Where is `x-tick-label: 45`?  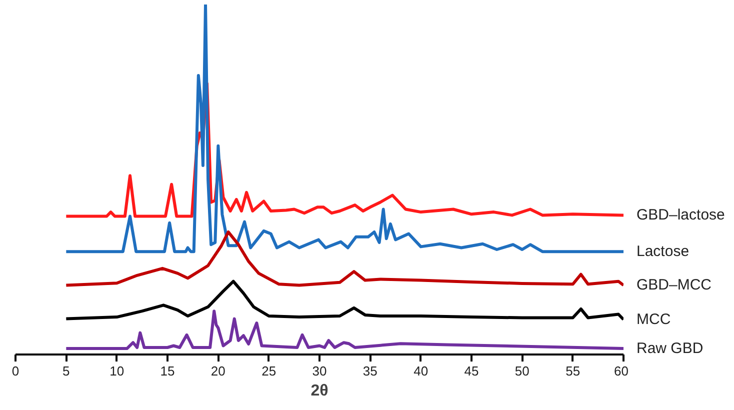
x-tick-label: 45 is located at coordinates (471, 371).